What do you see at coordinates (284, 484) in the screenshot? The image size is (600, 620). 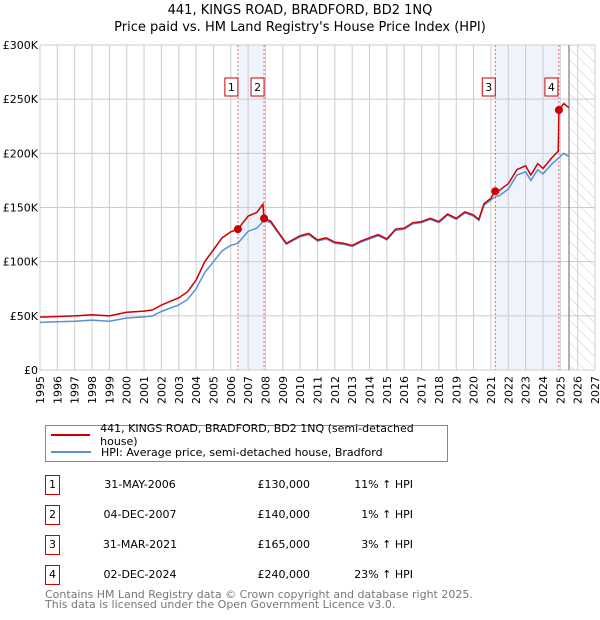 I see `sale-price: £130,000` at bounding box center [284, 484].